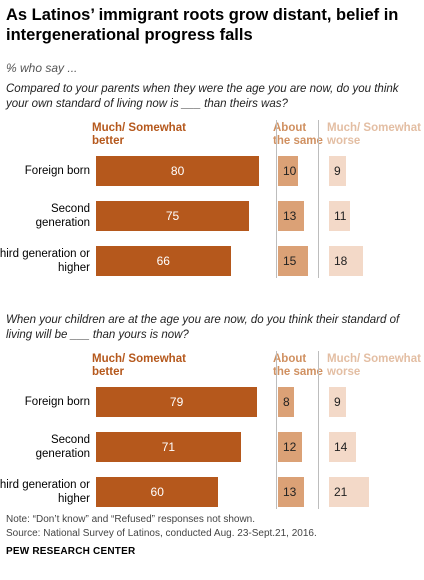 This screenshot has height=580, width=424. I want to click on header-better-2: Much/ Somewhat better, so click(139, 365).